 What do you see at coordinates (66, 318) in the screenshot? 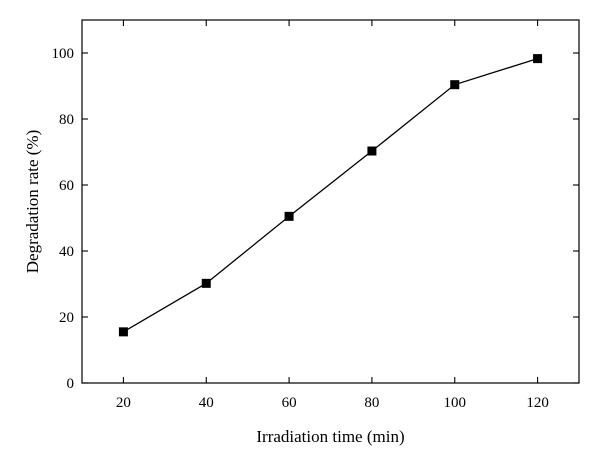
I see `y-tick-label: 20` at bounding box center [66, 318].